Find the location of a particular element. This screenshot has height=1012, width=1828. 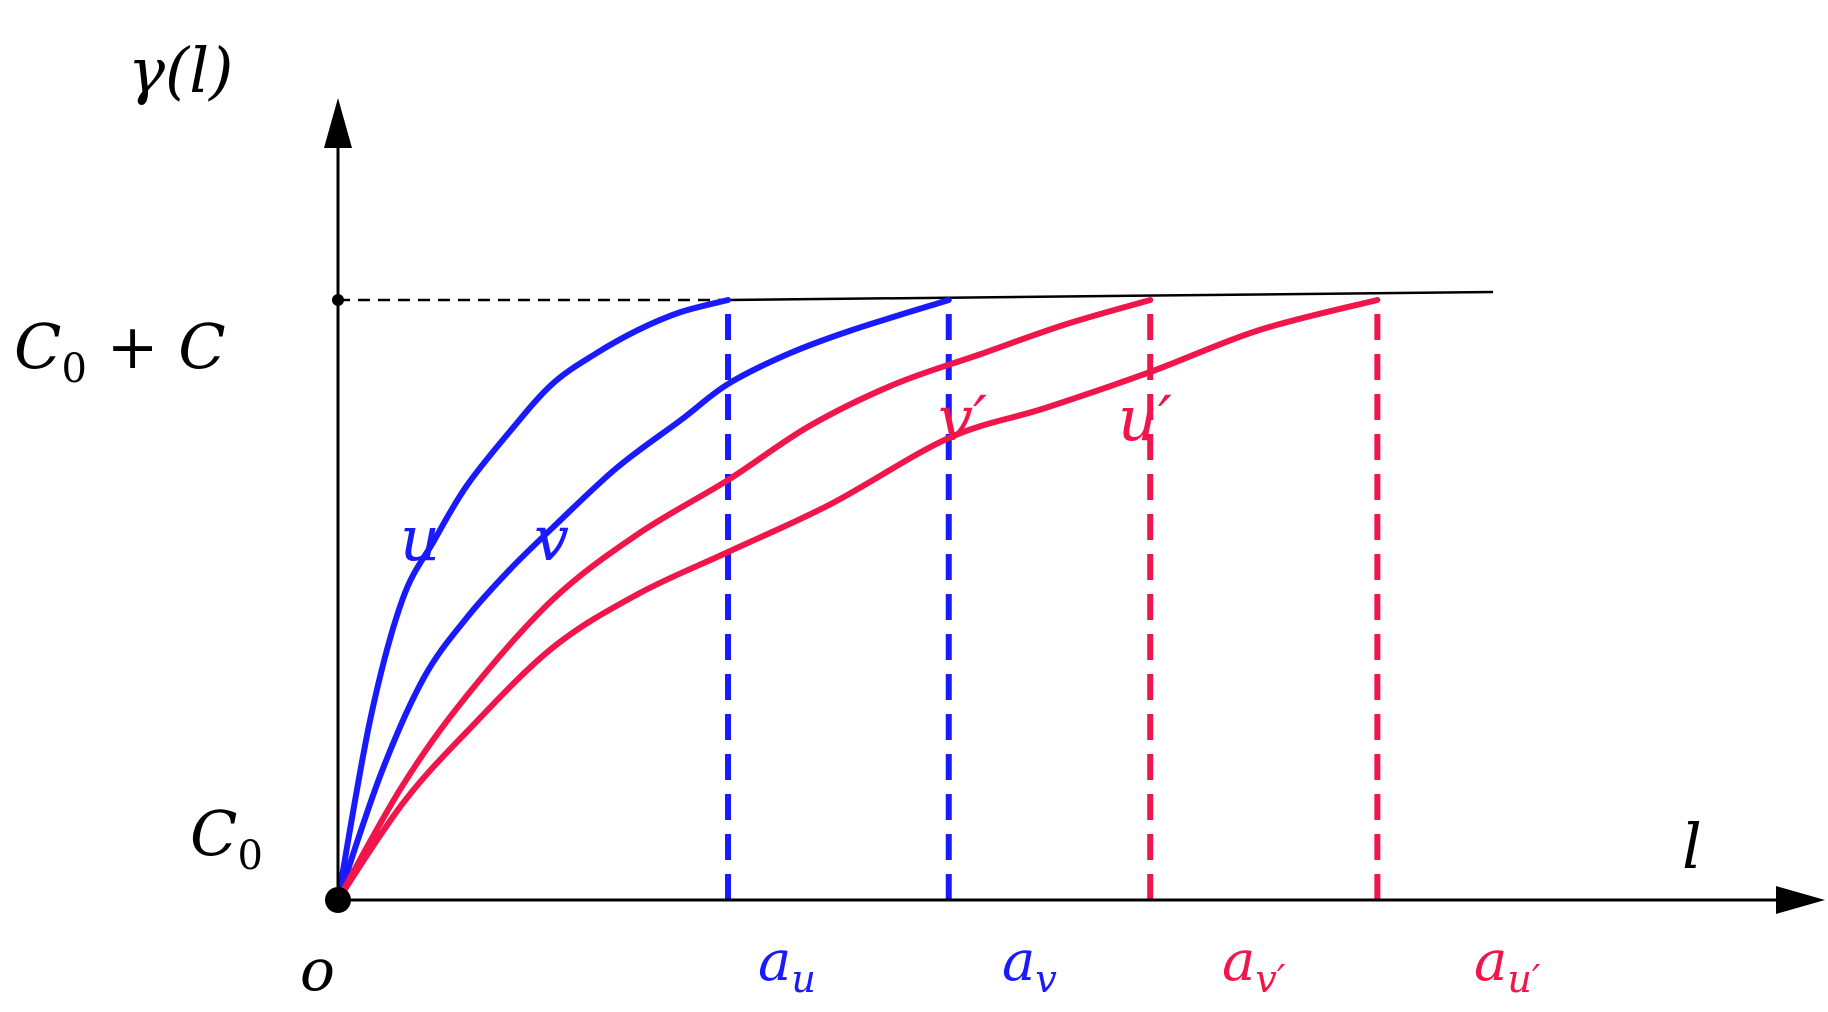

x-axis-label: l is located at coordinates (1692, 846).